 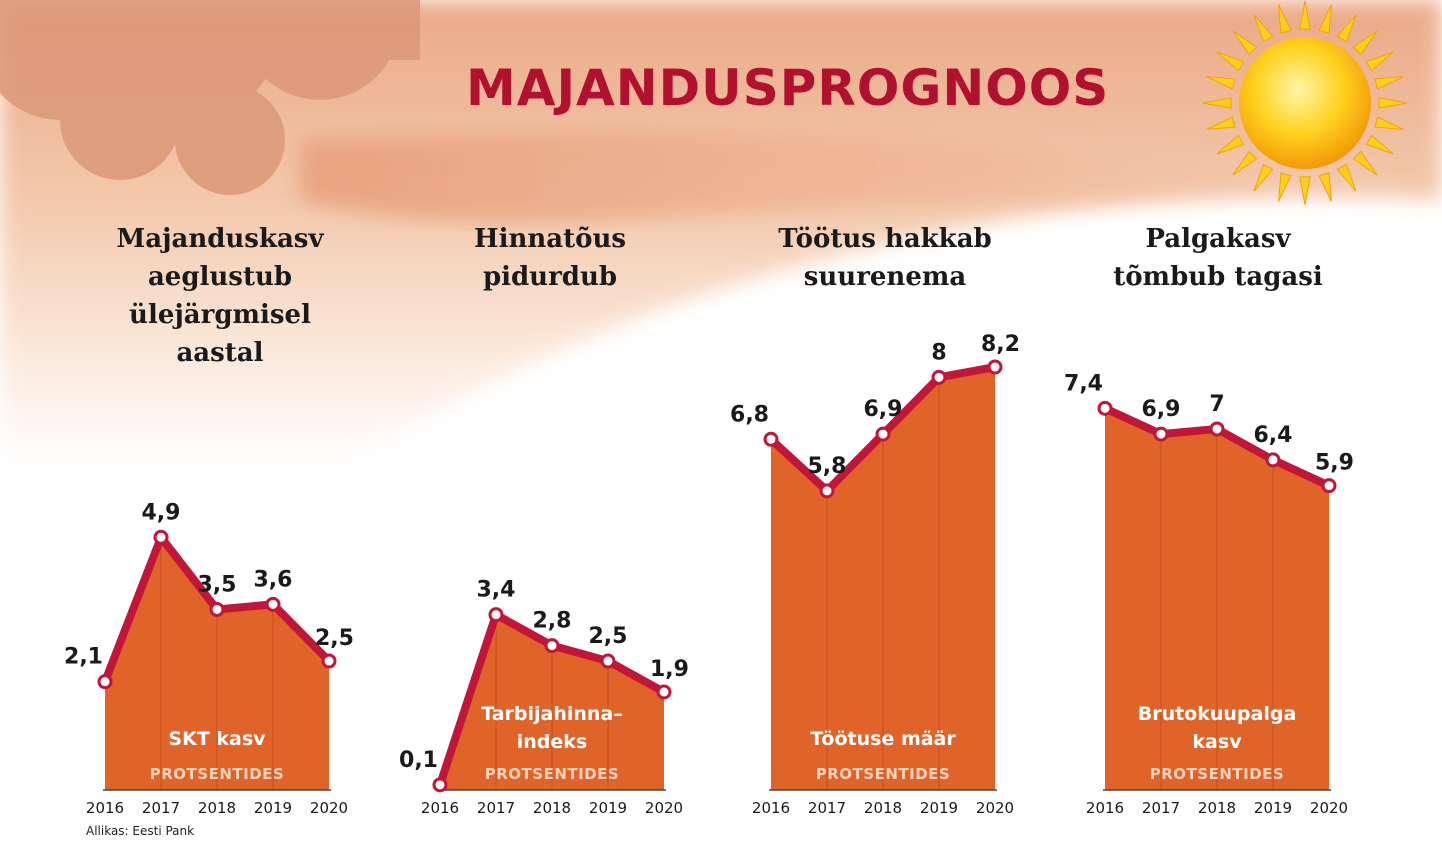 I want to click on panel-title-4: Palgakasv tõmbub tagasi, so click(x=1218, y=258).